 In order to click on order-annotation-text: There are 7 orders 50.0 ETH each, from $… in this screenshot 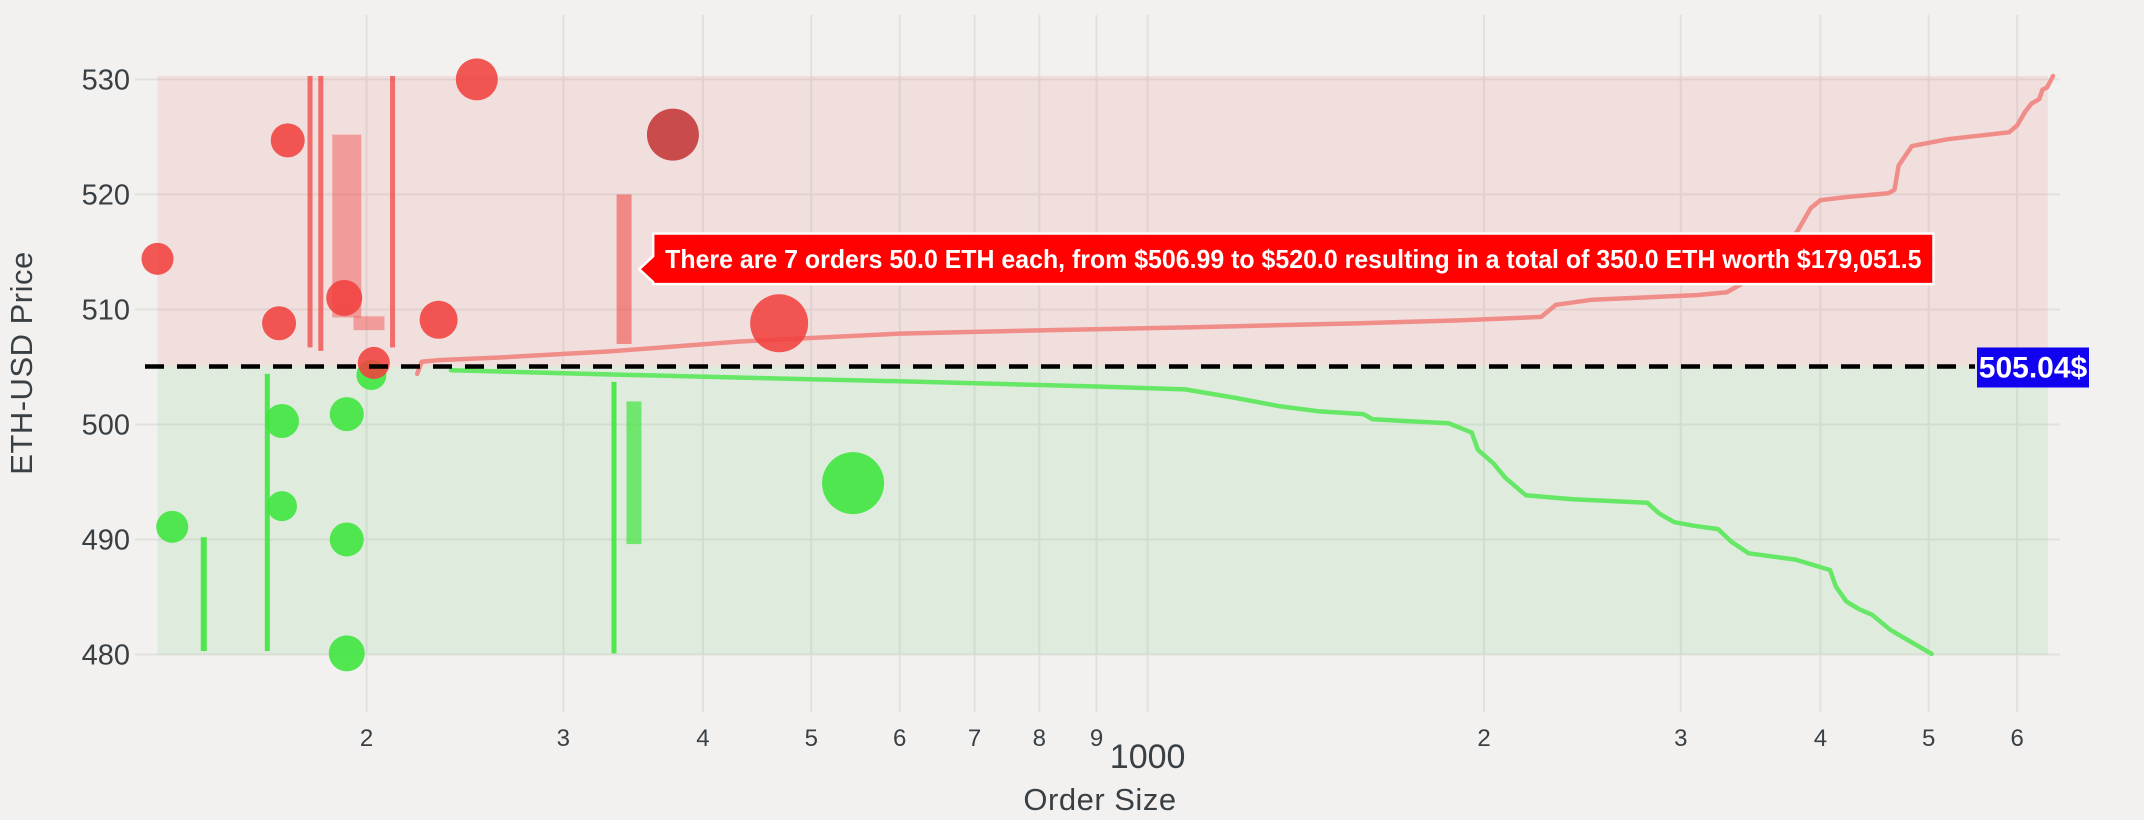, I will do `click(1293, 259)`.